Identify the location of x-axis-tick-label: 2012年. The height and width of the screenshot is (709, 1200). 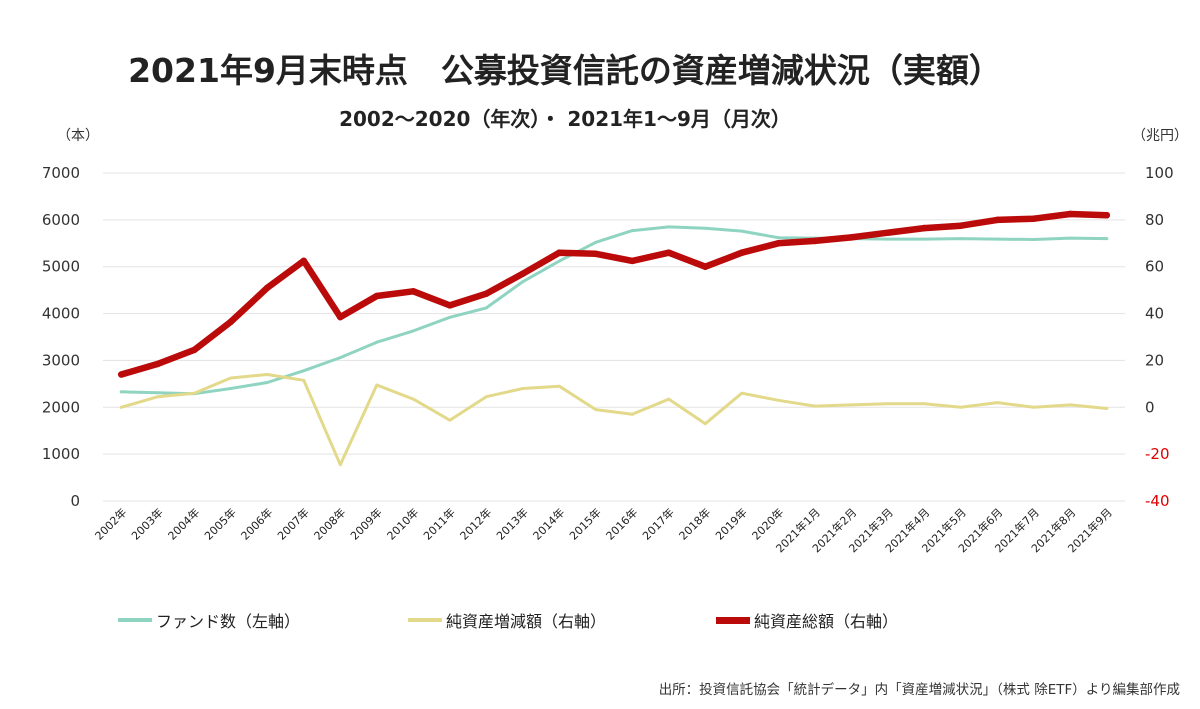
(475, 523).